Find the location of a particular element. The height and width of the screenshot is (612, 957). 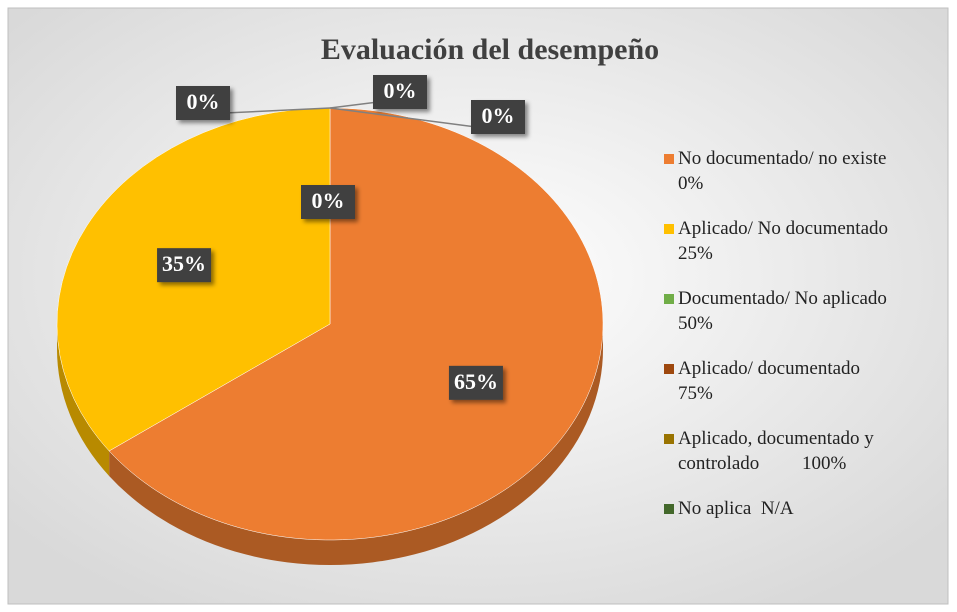

data-label: 35% is located at coordinates (184, 263).